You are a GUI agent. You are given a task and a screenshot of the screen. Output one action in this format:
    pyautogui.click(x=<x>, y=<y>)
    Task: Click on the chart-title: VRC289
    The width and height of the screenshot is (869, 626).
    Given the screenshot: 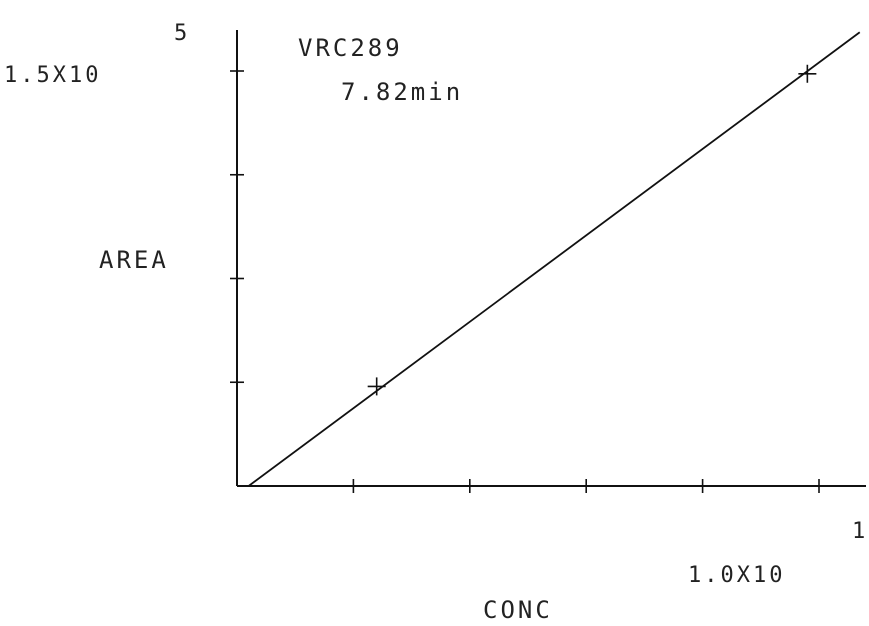 What is the action you would take?
    pyautogui.click(x=350, y=48)
    